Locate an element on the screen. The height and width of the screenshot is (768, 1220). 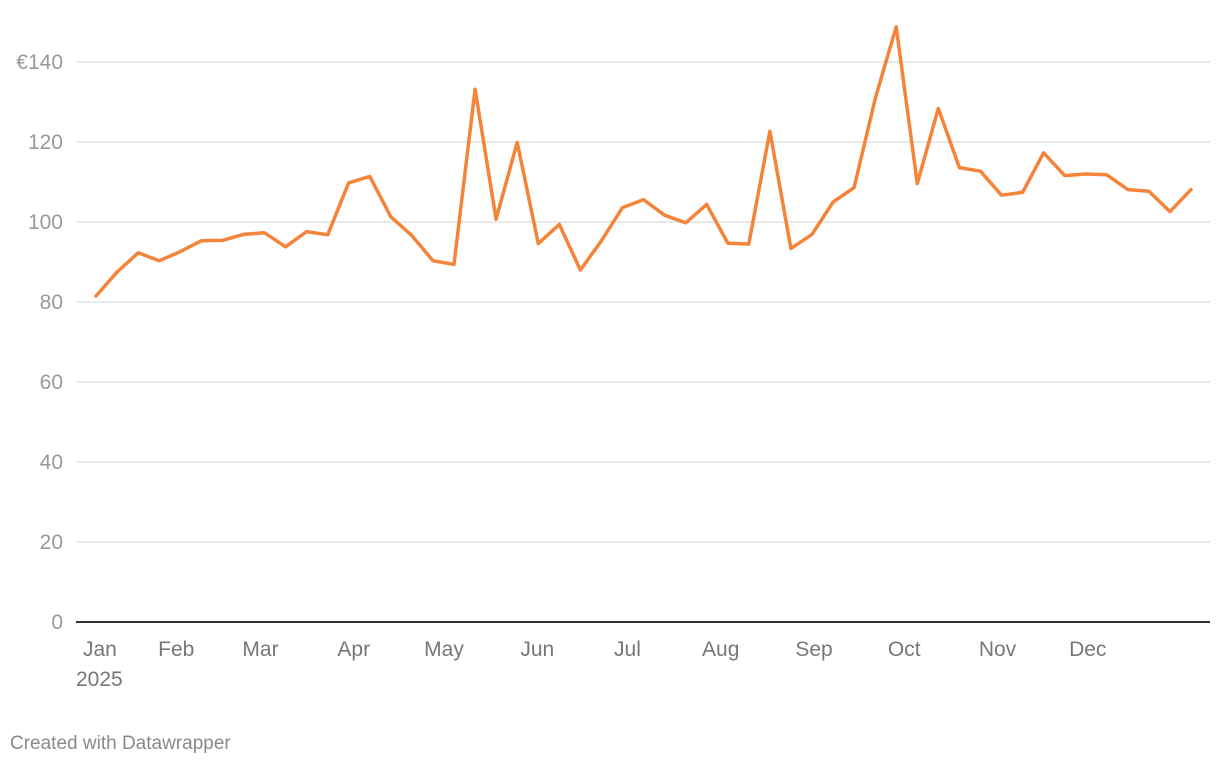
x-tick-label: Nov is located at coordinates (998, 649).